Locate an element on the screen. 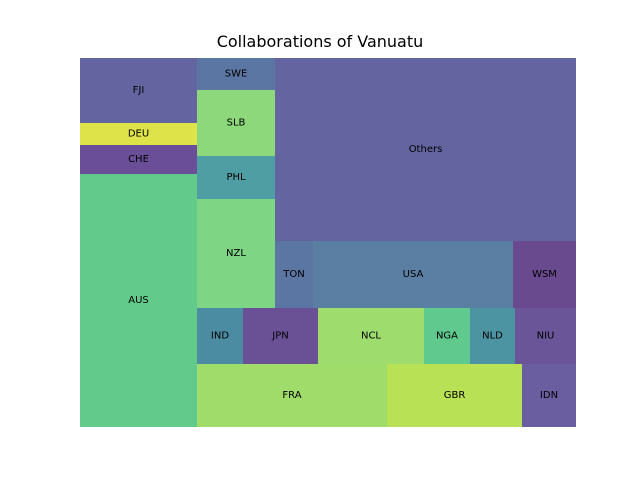  treemap-label-ton: TON is located at coordinates (293, 274).